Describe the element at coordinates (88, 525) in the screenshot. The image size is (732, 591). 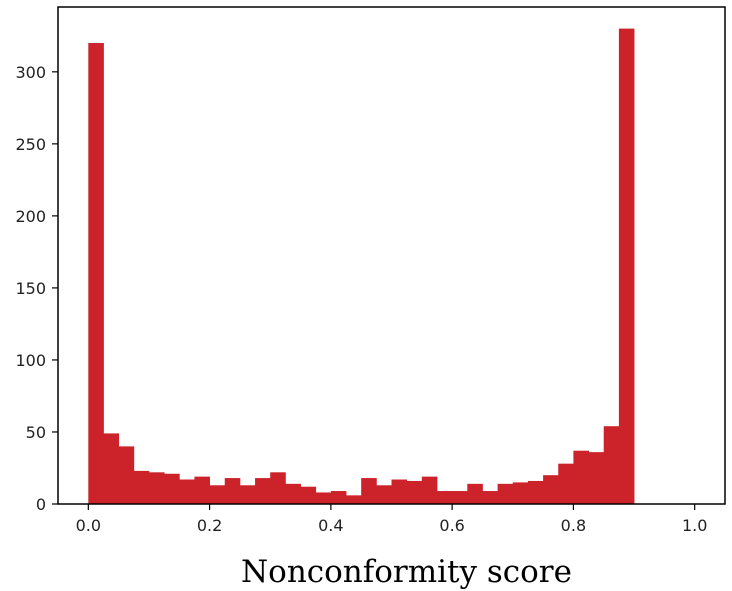
I see `x-tick-label: 0.0` at that location.